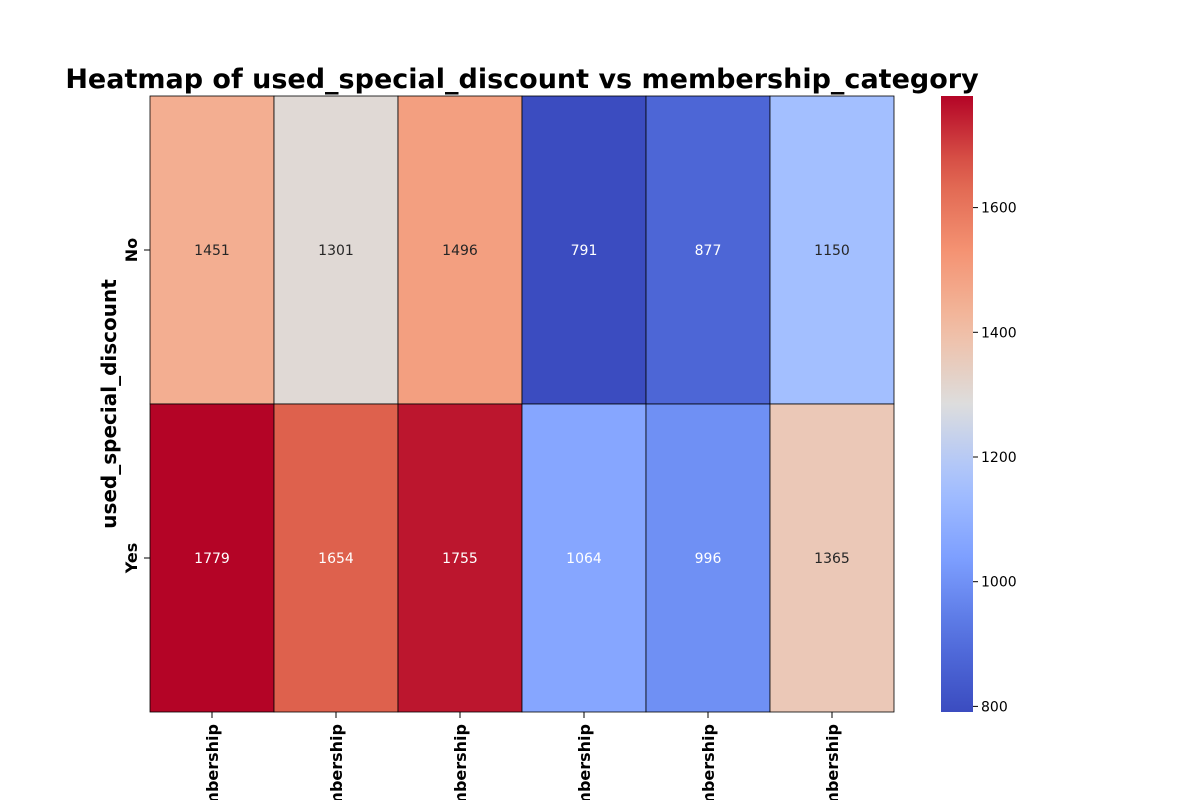  I want to click on cell-value-label: 791, so click(584, 251).